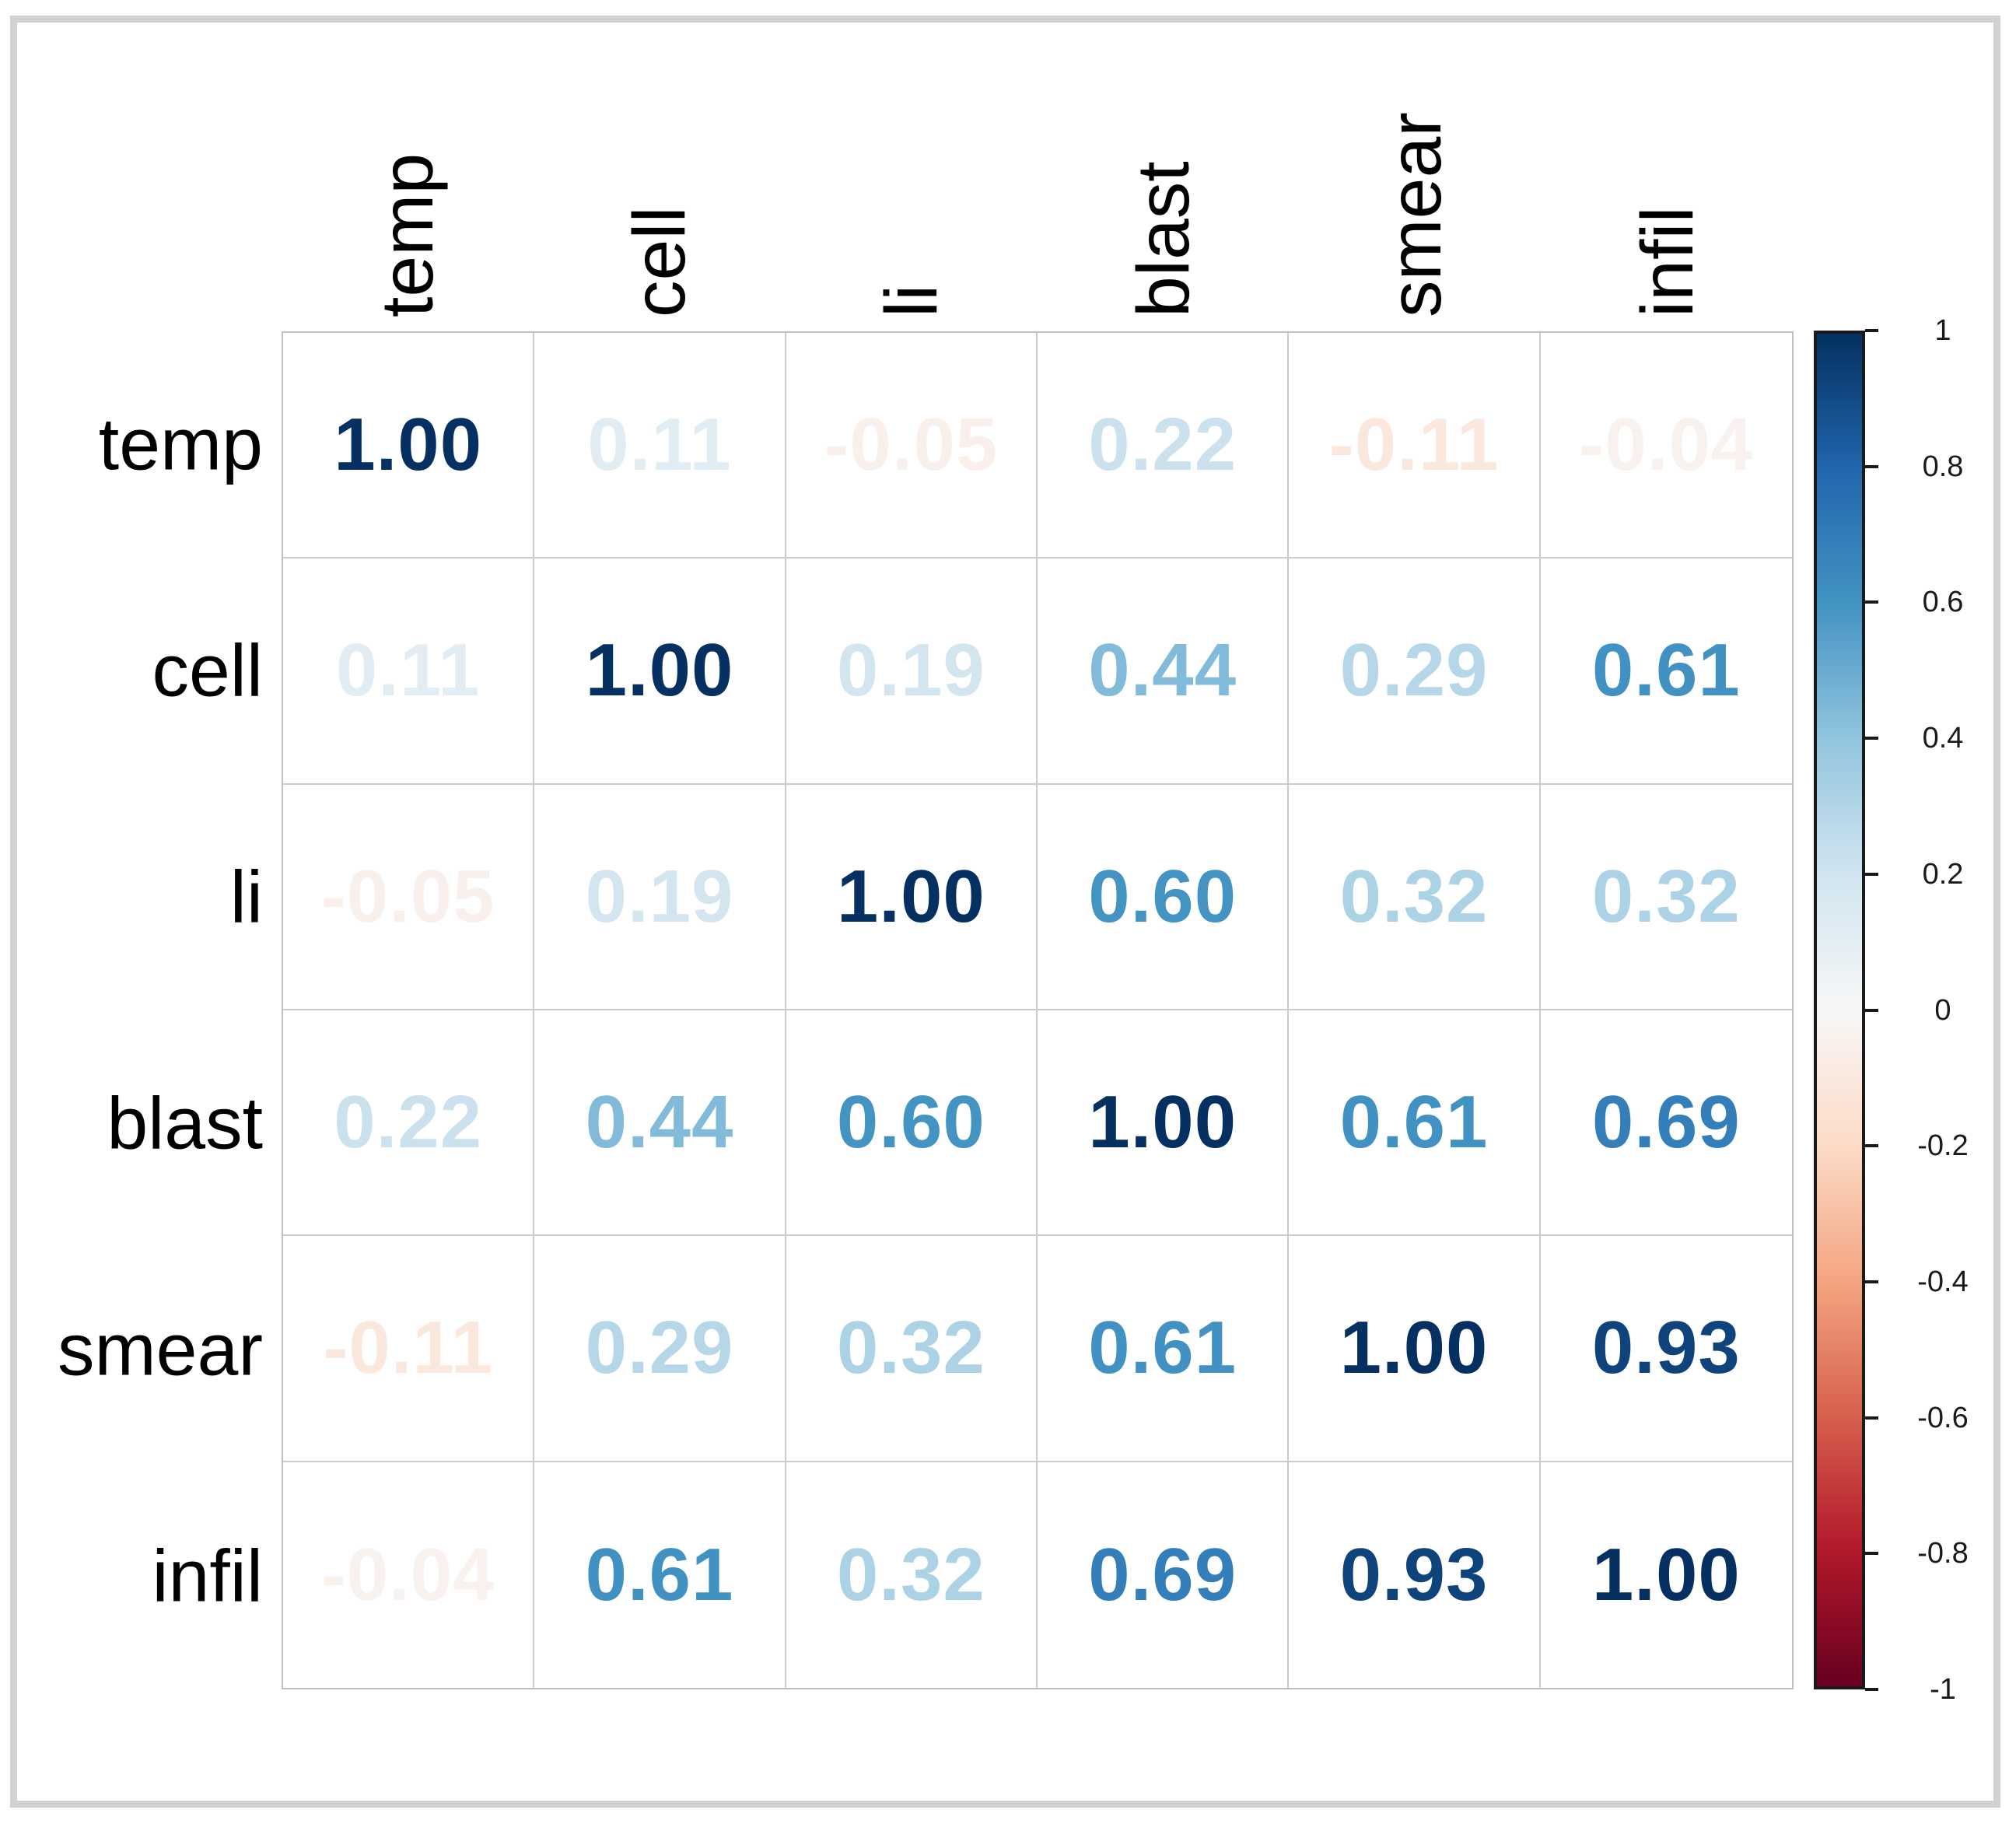  Describe the element at coordinates (1871, 874) in the screenshot. I see `colorbar-tick-0.2` at that location.